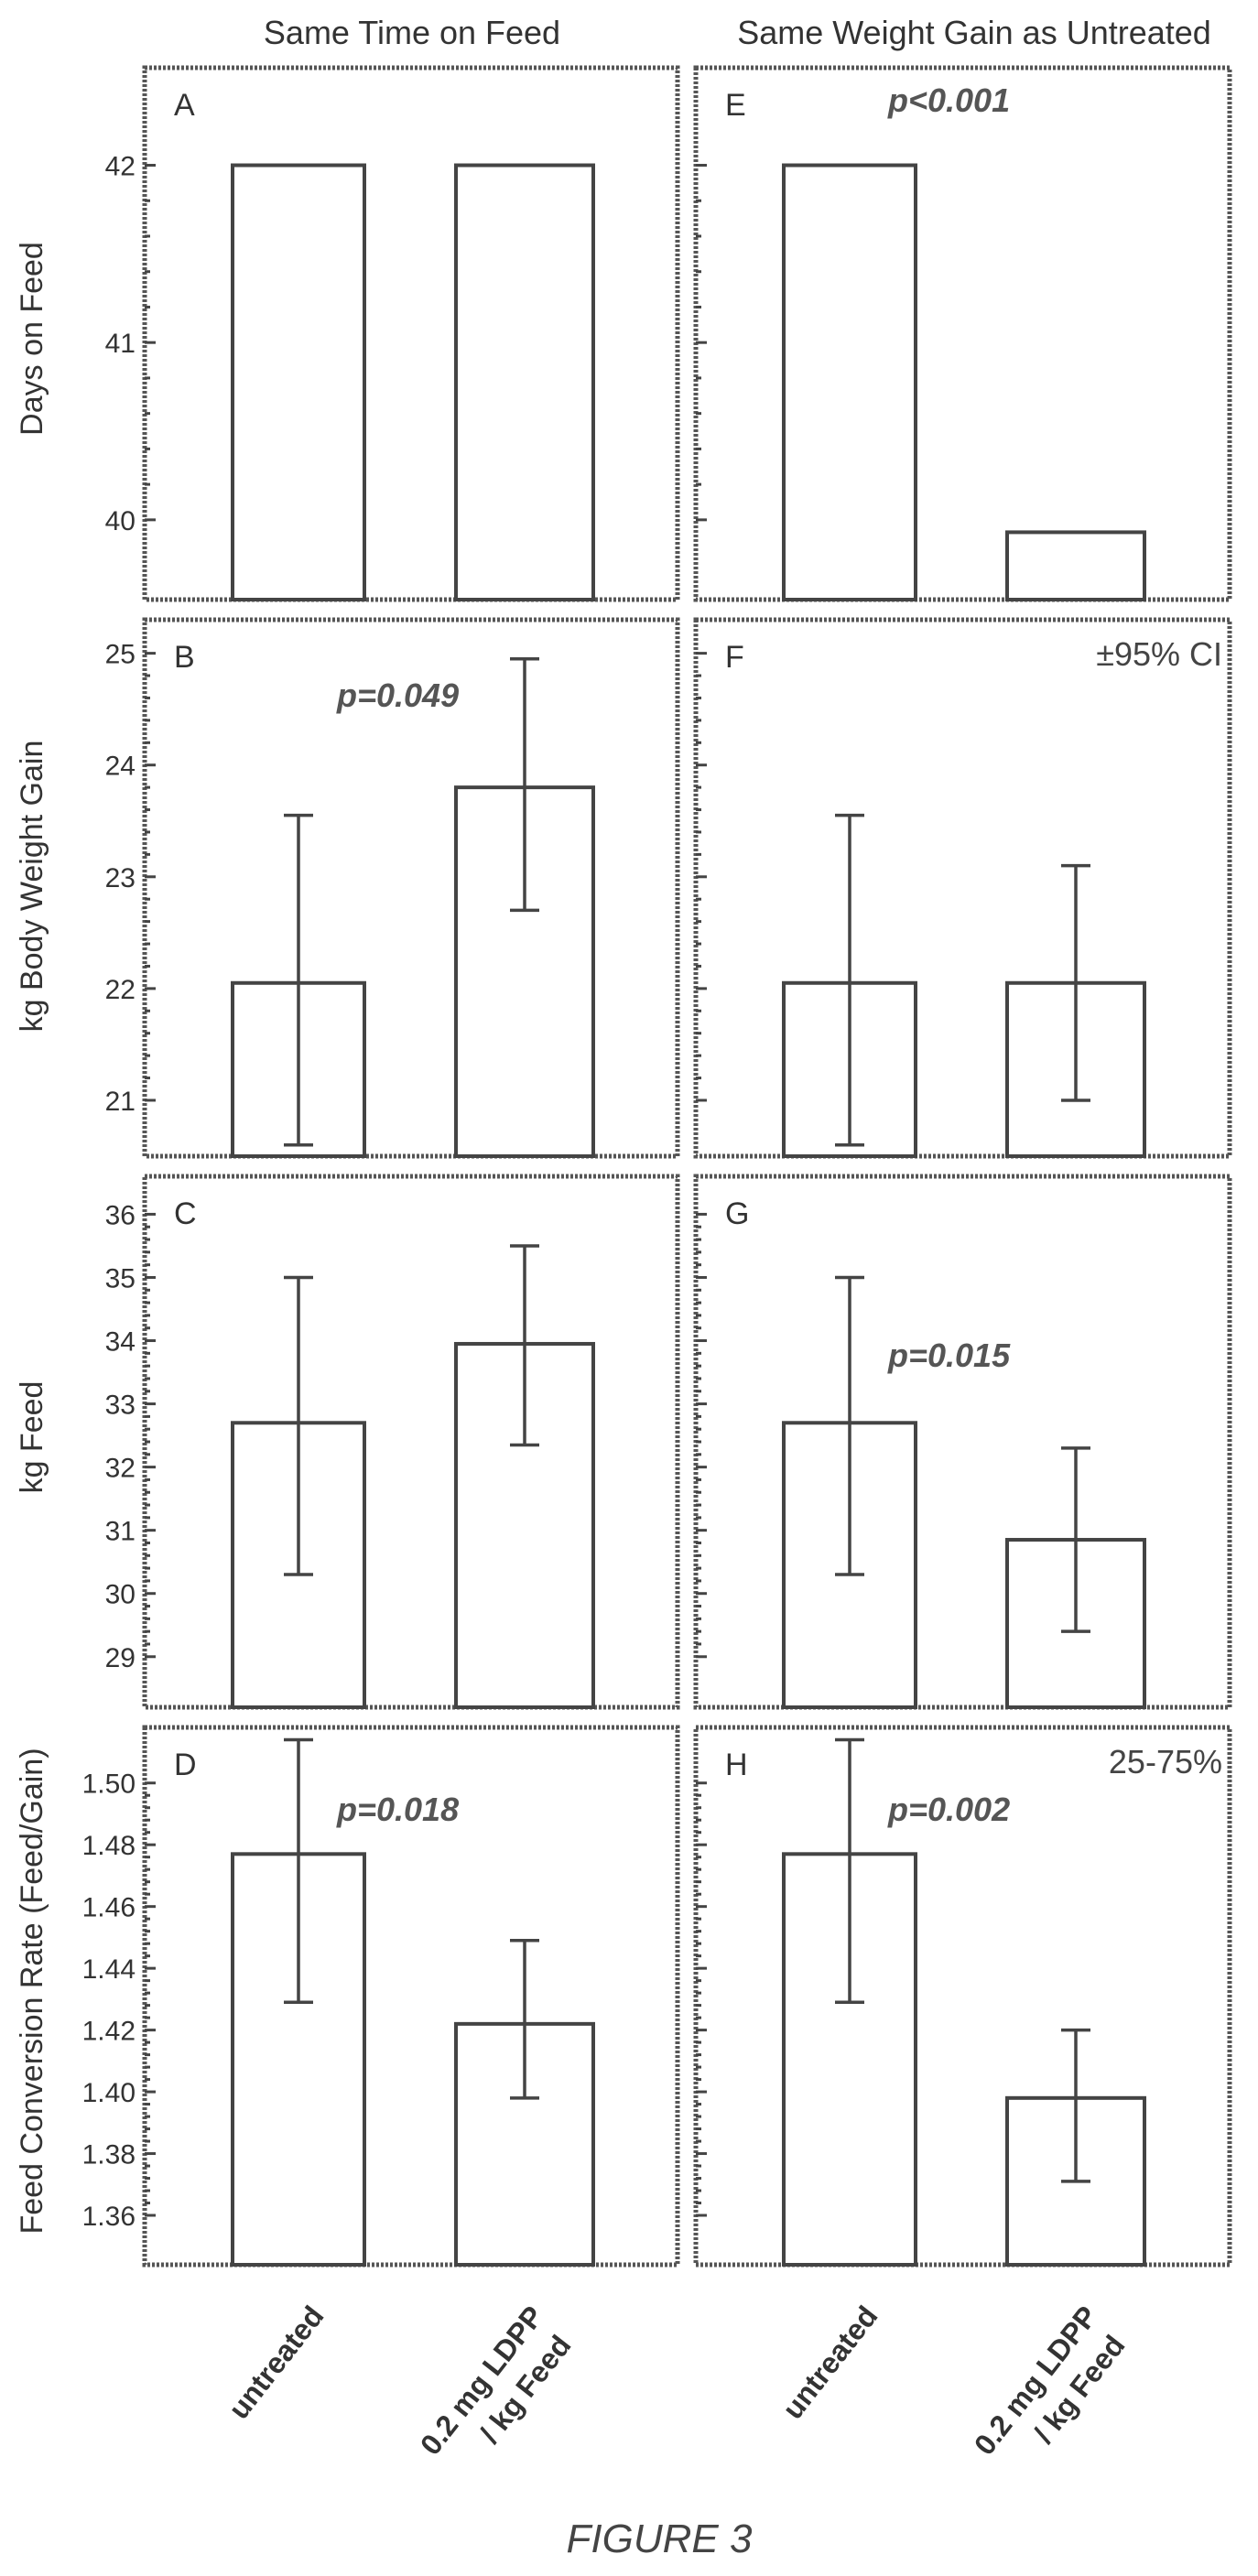  What do you see at coordinates (735, 106) in the screenshot?
I see `panel-letter: E` at bounding box center [735, 106].